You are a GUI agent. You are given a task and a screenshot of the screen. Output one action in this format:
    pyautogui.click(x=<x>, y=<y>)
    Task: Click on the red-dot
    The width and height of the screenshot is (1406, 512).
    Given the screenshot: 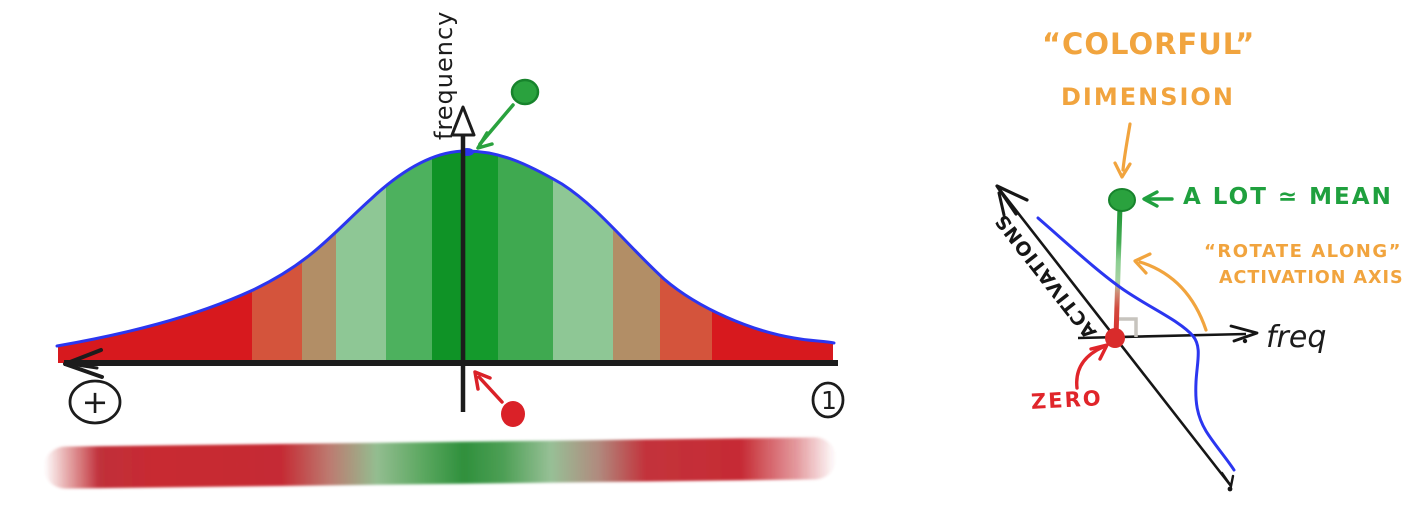 What is the action you would take?
    pyautogui.click(x=513, y=414)
    